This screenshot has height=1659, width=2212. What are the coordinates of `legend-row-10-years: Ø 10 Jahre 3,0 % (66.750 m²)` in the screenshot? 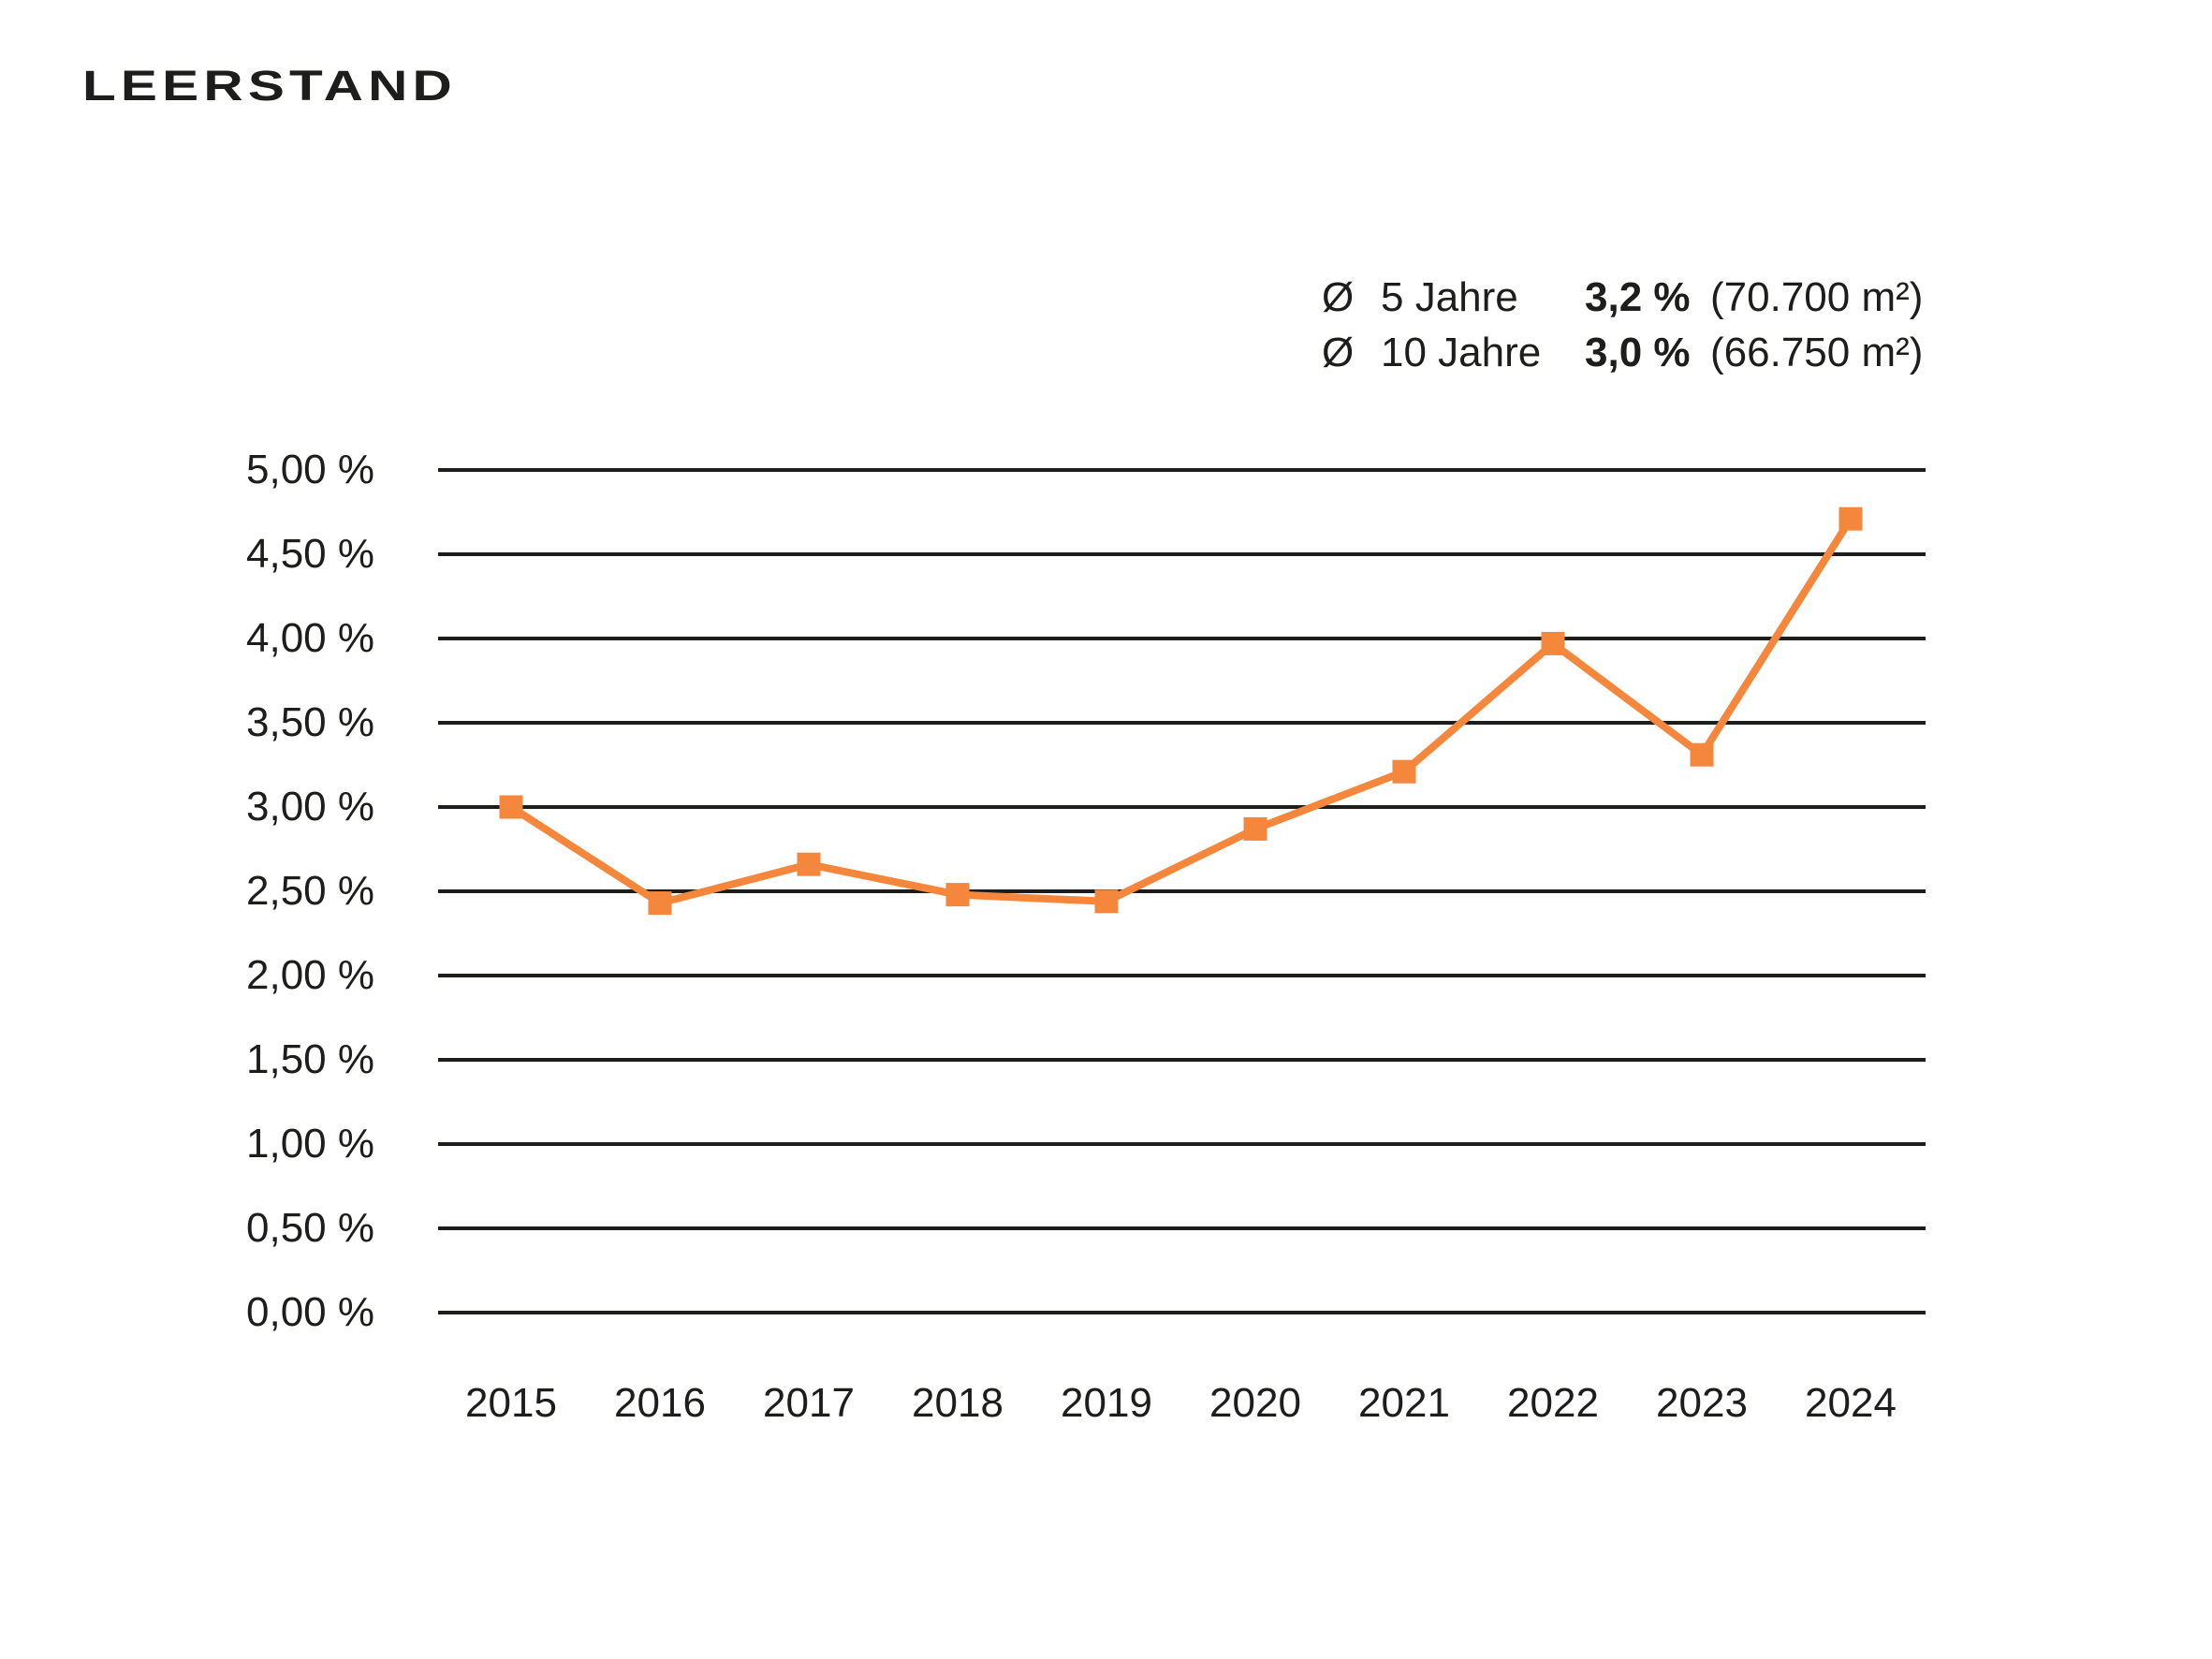 It's located at (1622, 352).